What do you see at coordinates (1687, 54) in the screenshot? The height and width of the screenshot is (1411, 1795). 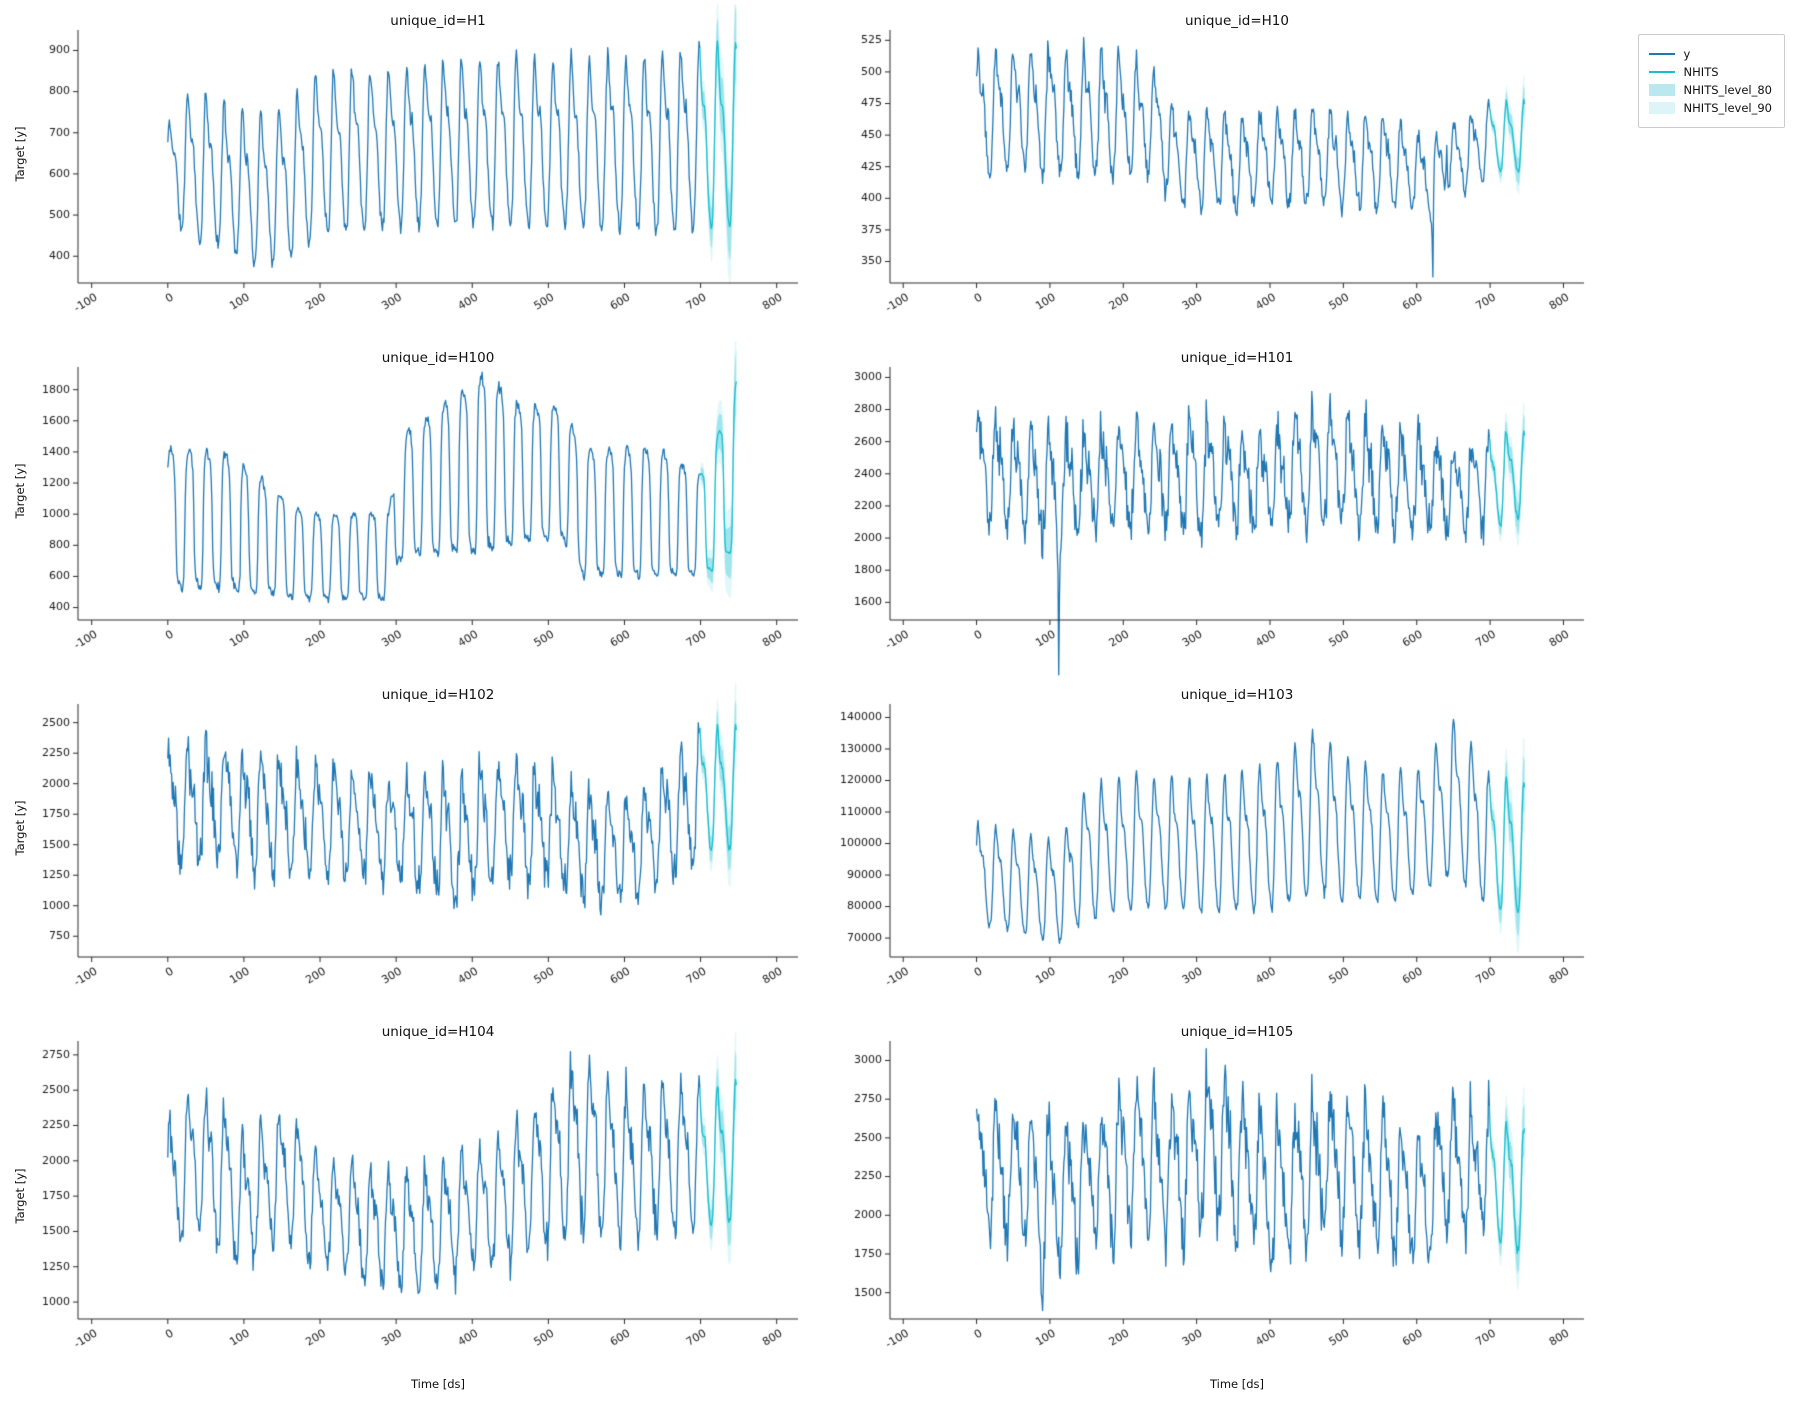 I see `legend-label: y` at bounding box center [1687, 54].